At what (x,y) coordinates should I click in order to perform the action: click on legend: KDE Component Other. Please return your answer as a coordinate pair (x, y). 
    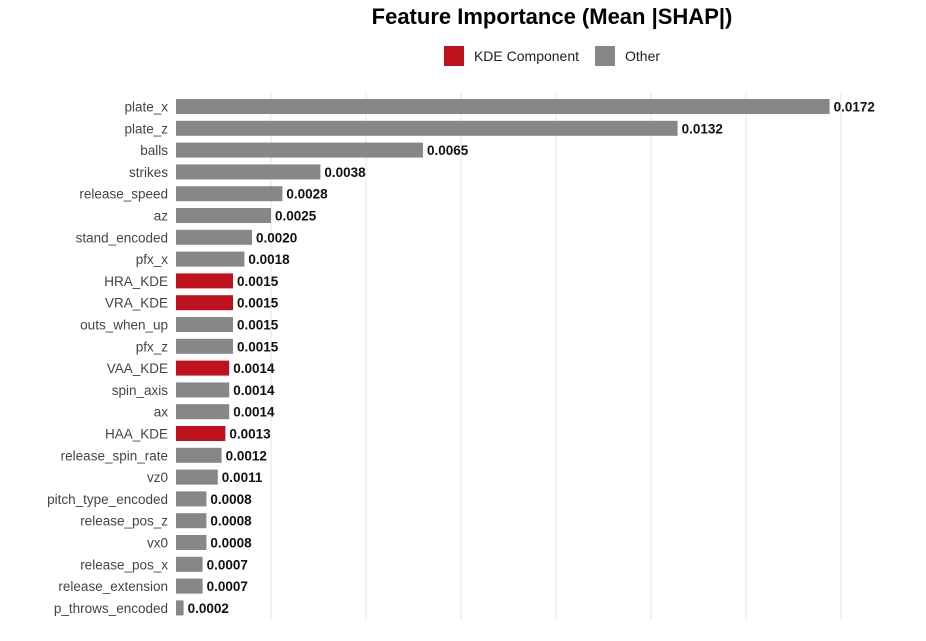
    Looking at the image, I should click on (463, 56).